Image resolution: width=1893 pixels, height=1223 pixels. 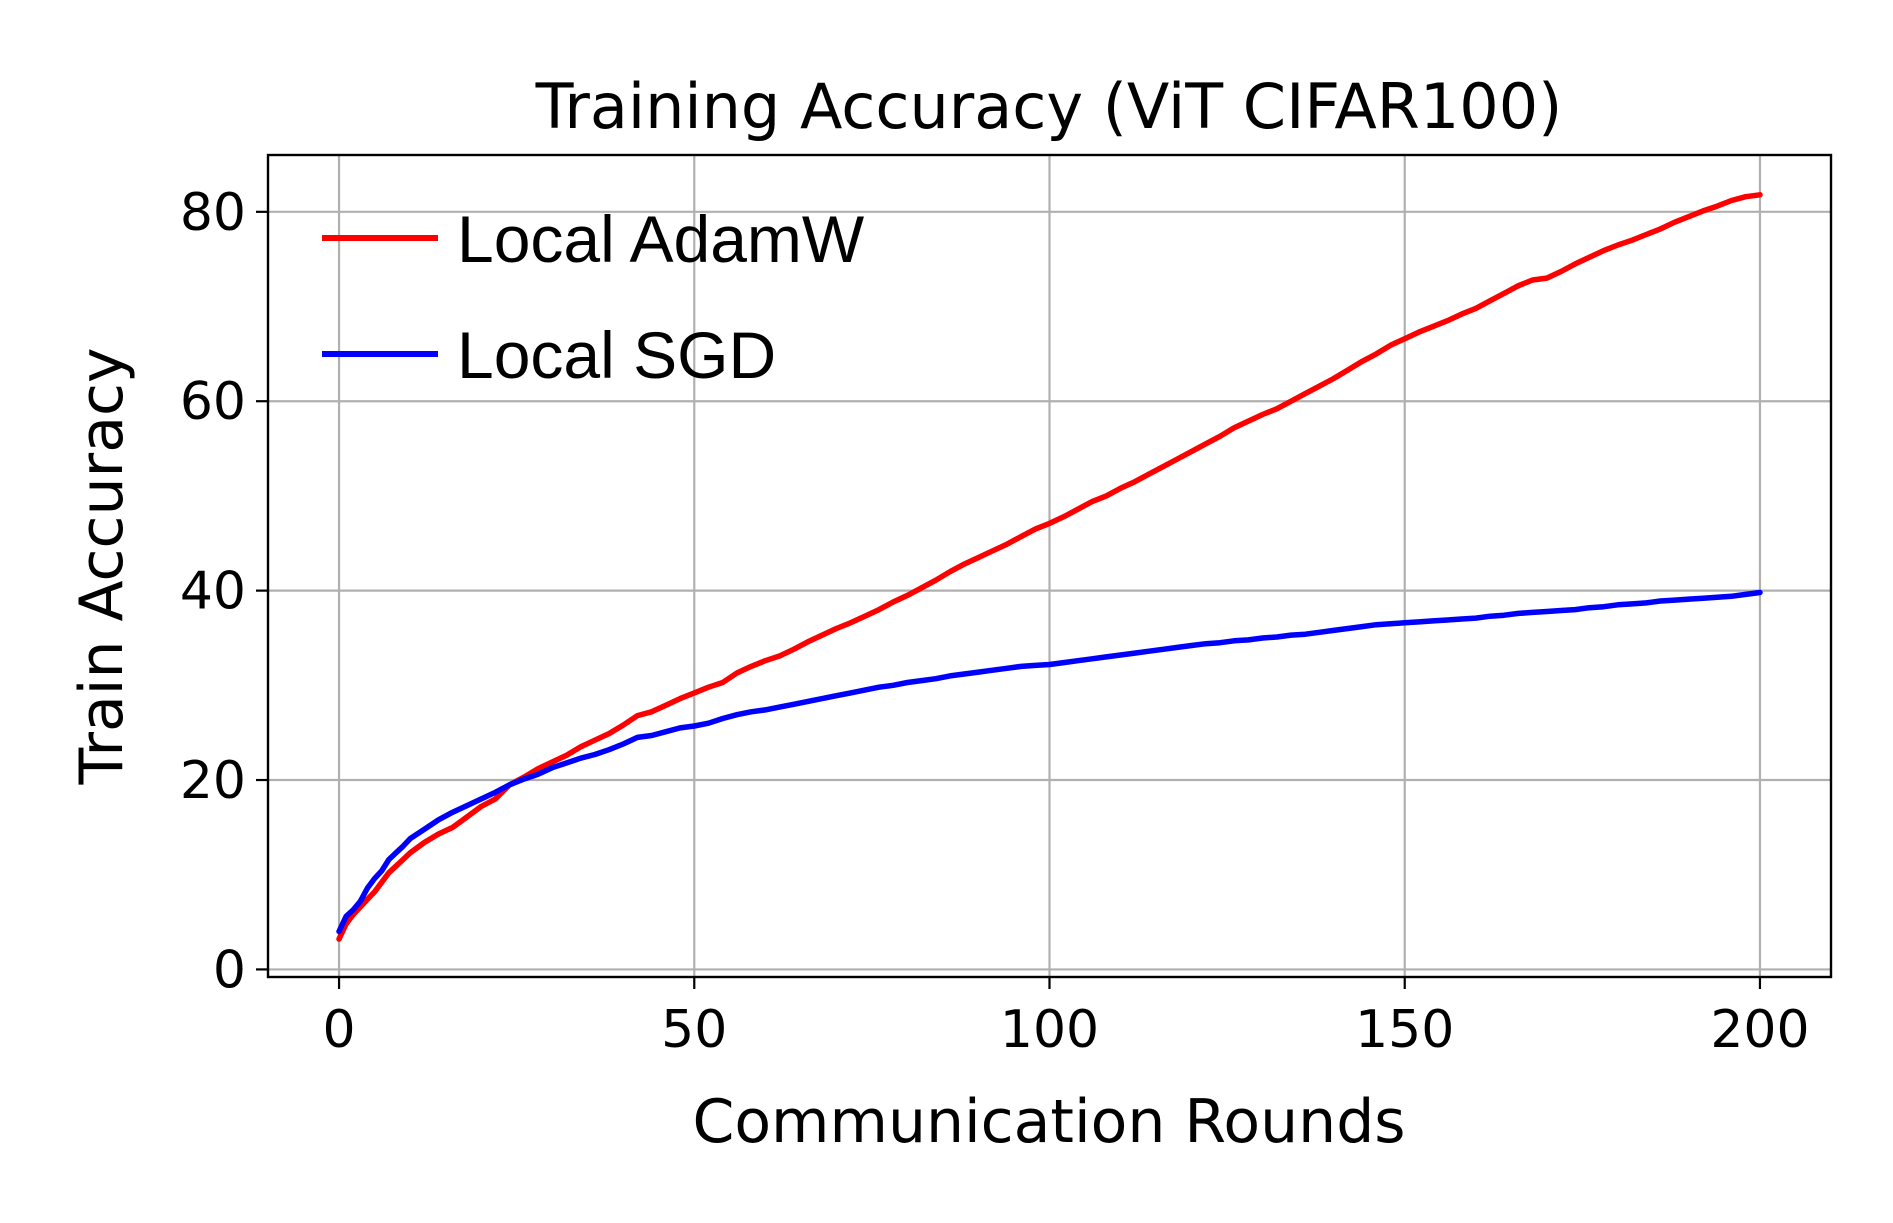 What do you see at coordinates (1049, 1030) in the screenshot?
I see `x-tick-label: 100` at bounding box center [1049, 1030].